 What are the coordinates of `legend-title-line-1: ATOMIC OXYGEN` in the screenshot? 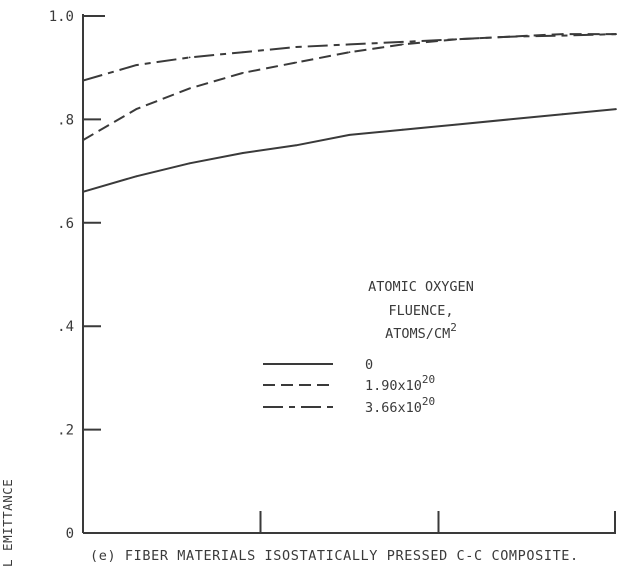 It's located at (421, 287).